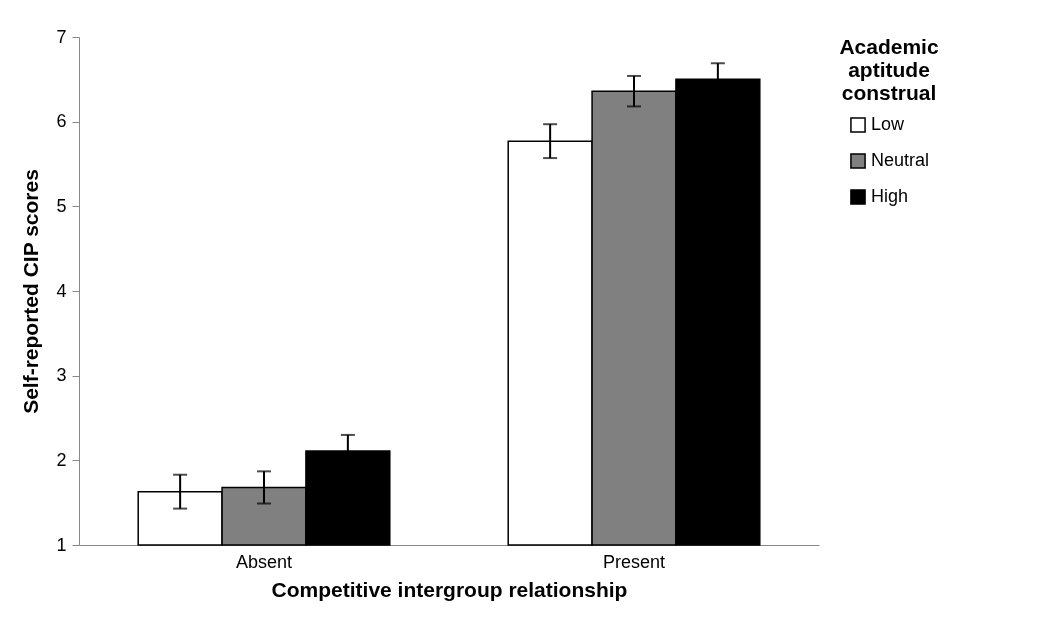 This screenshot has width=1042, height=633. I want to click on y-tick-label: 2, so click(61, 459).